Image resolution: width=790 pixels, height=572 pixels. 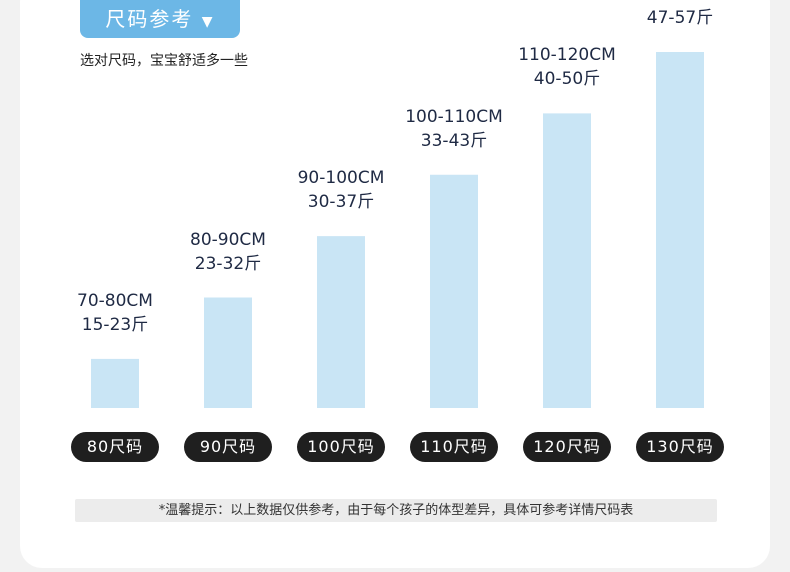 I want to click on title-pill: 尺码参考 ▼, so click(x=160, y=19).